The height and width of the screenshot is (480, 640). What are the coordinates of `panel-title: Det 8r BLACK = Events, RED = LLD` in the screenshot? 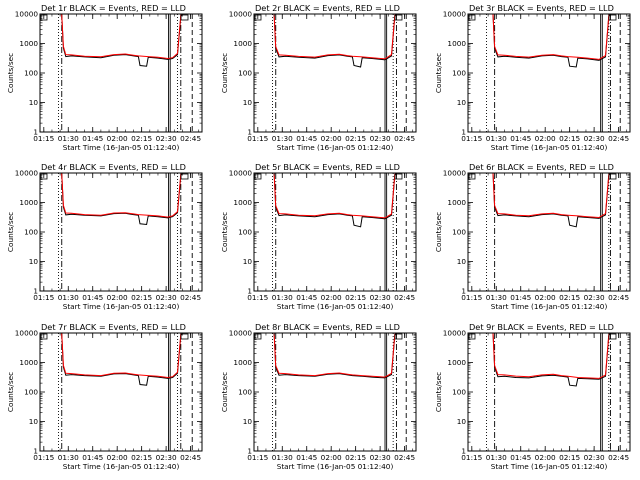 It's located at (327, 327).